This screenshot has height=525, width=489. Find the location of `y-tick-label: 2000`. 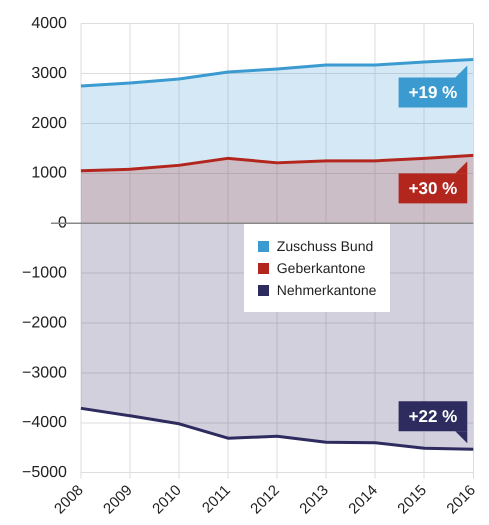

y-tick-label: 2000 is located at coordinates (49, 123).